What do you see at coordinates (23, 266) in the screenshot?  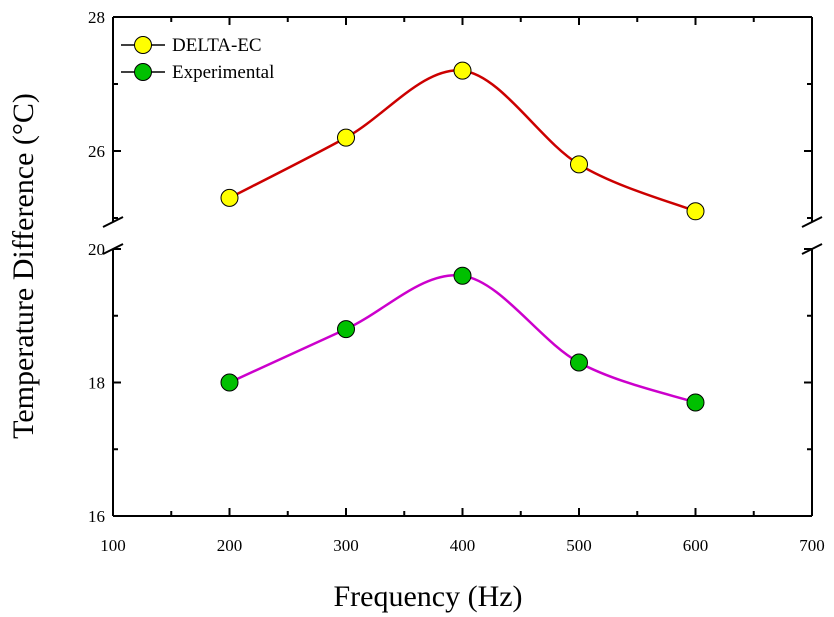 I see `y-axis-label: Temperature Difference (°C)` at bounding box center [23, 266].